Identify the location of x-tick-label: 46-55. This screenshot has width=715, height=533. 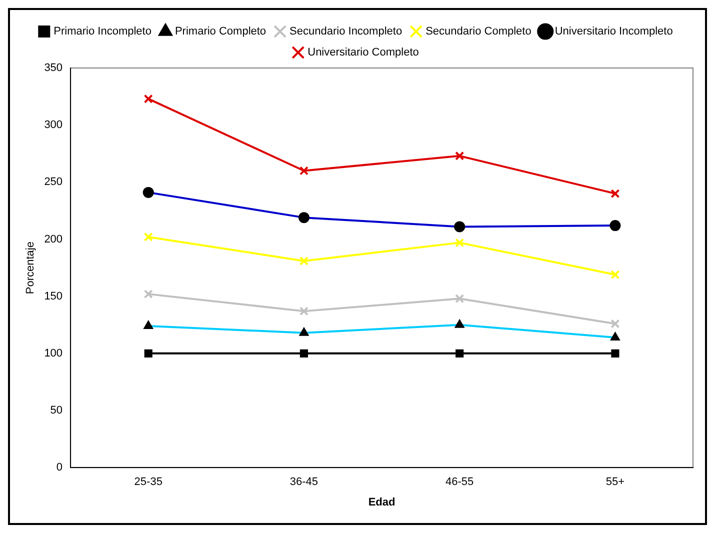
(460, 482).